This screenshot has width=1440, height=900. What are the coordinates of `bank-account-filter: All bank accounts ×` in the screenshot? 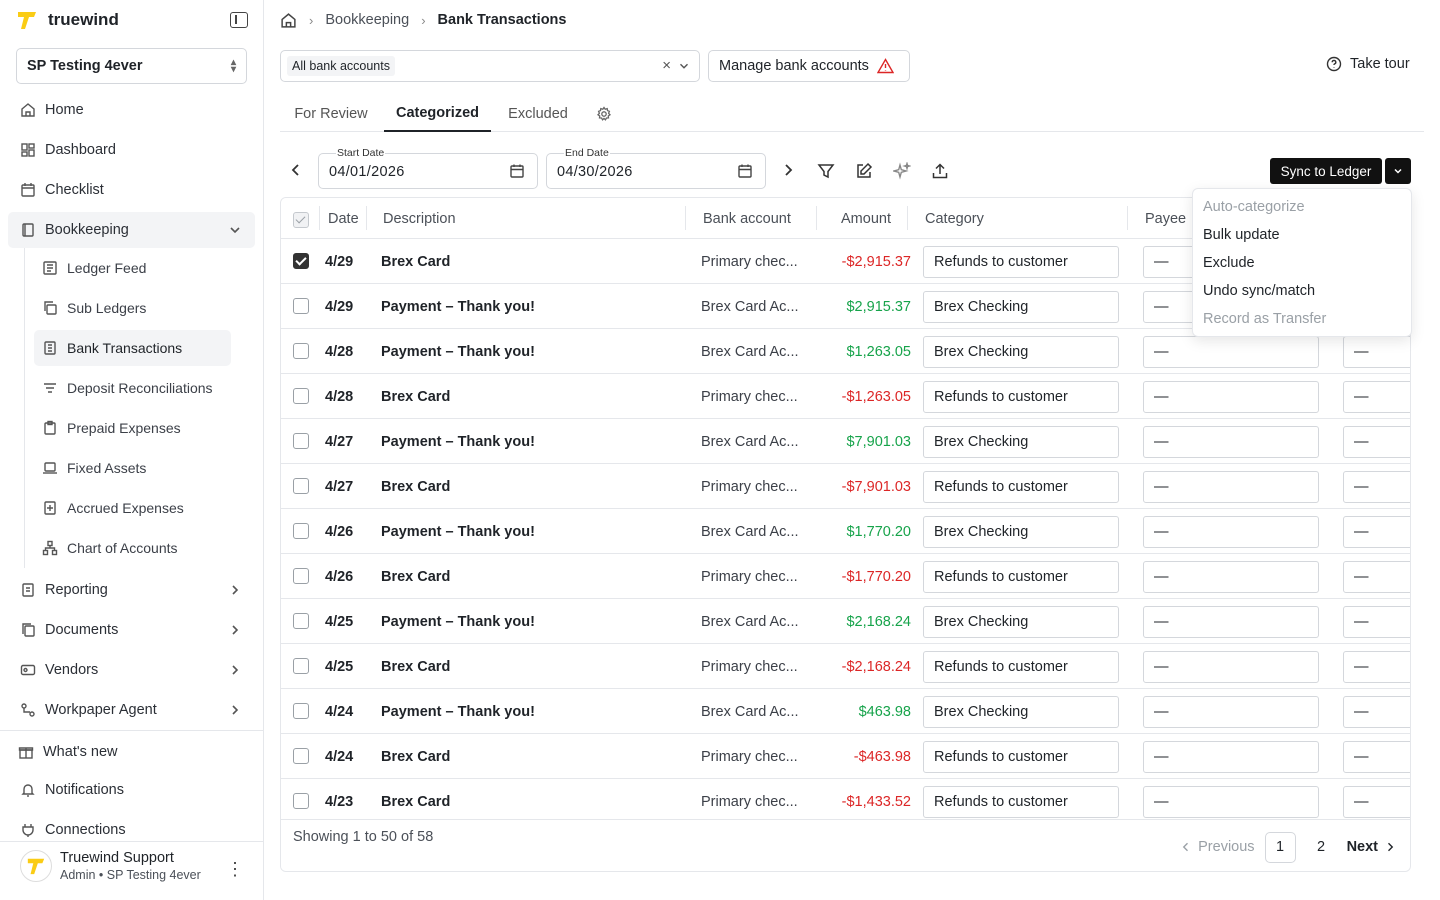 It's located at (490, 66).